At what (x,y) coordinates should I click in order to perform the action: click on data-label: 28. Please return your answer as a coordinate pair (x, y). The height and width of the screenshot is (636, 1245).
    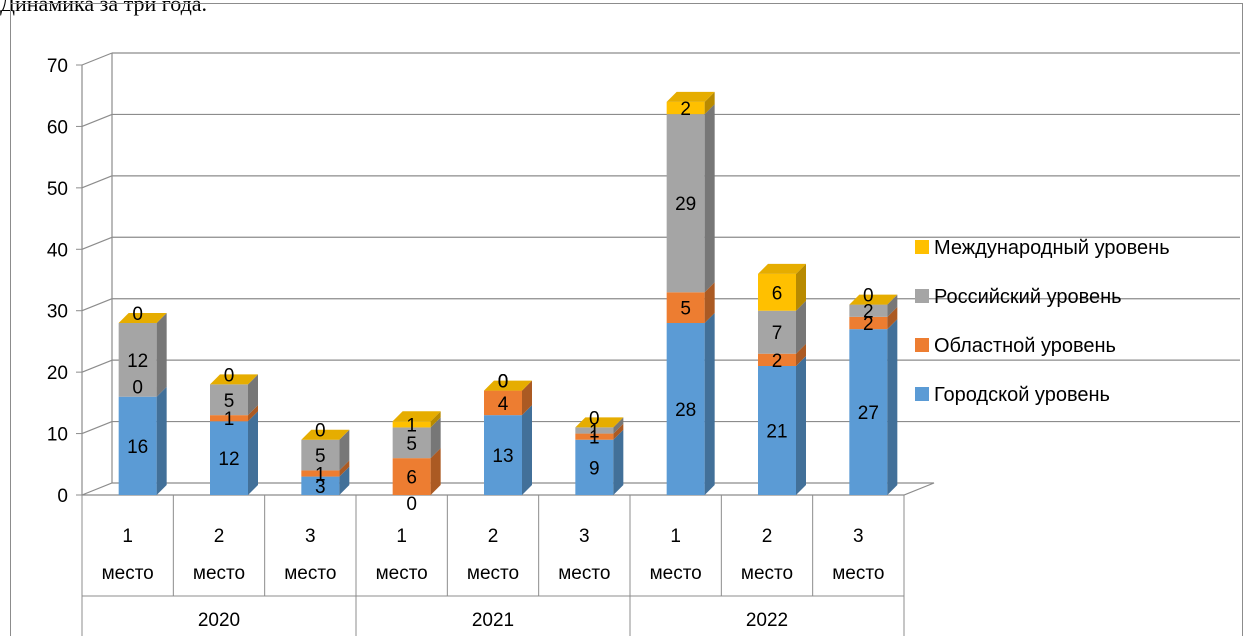
    Looking at the image, I should click on (685, 410).